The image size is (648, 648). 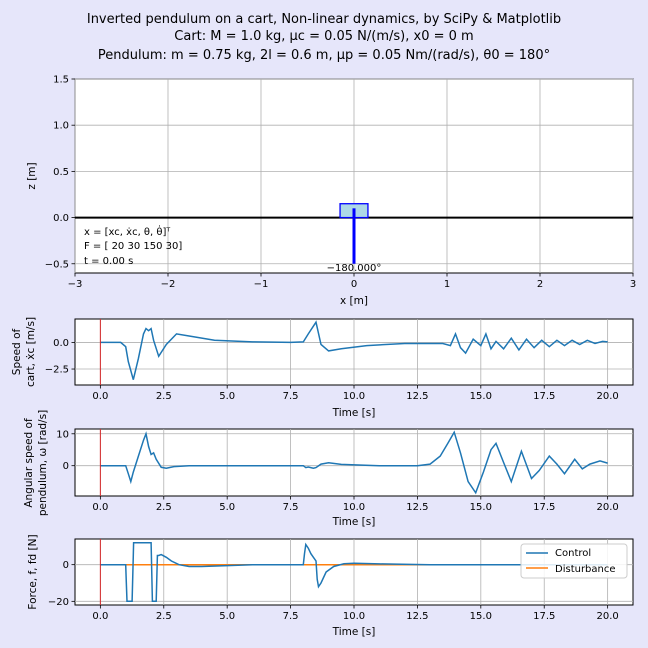 I want to click on x-tick-label: 1, so click(x=447, y=284).